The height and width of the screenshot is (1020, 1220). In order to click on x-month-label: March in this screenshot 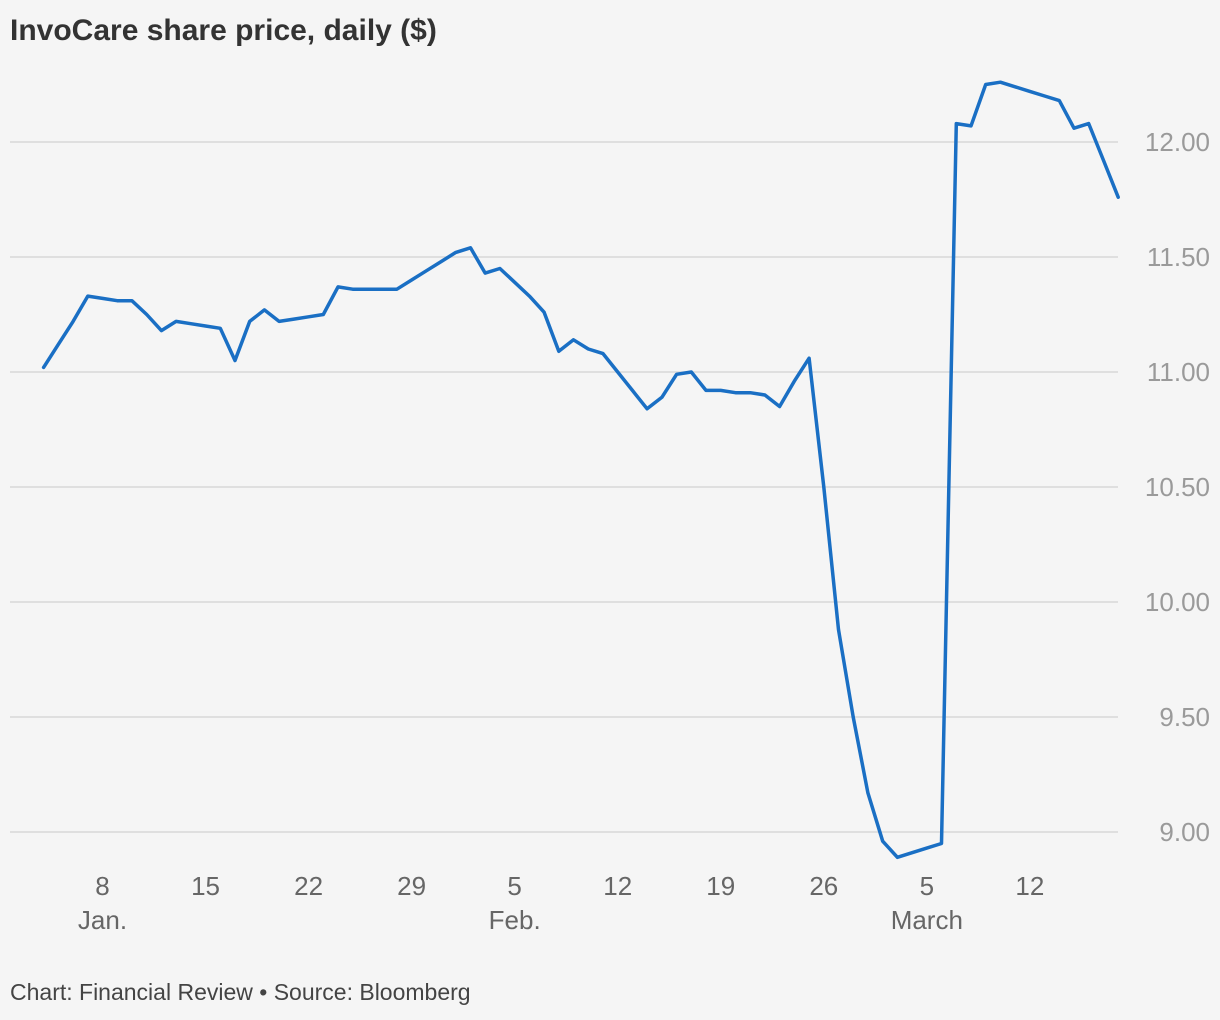, I will do `click(927, 920)`.